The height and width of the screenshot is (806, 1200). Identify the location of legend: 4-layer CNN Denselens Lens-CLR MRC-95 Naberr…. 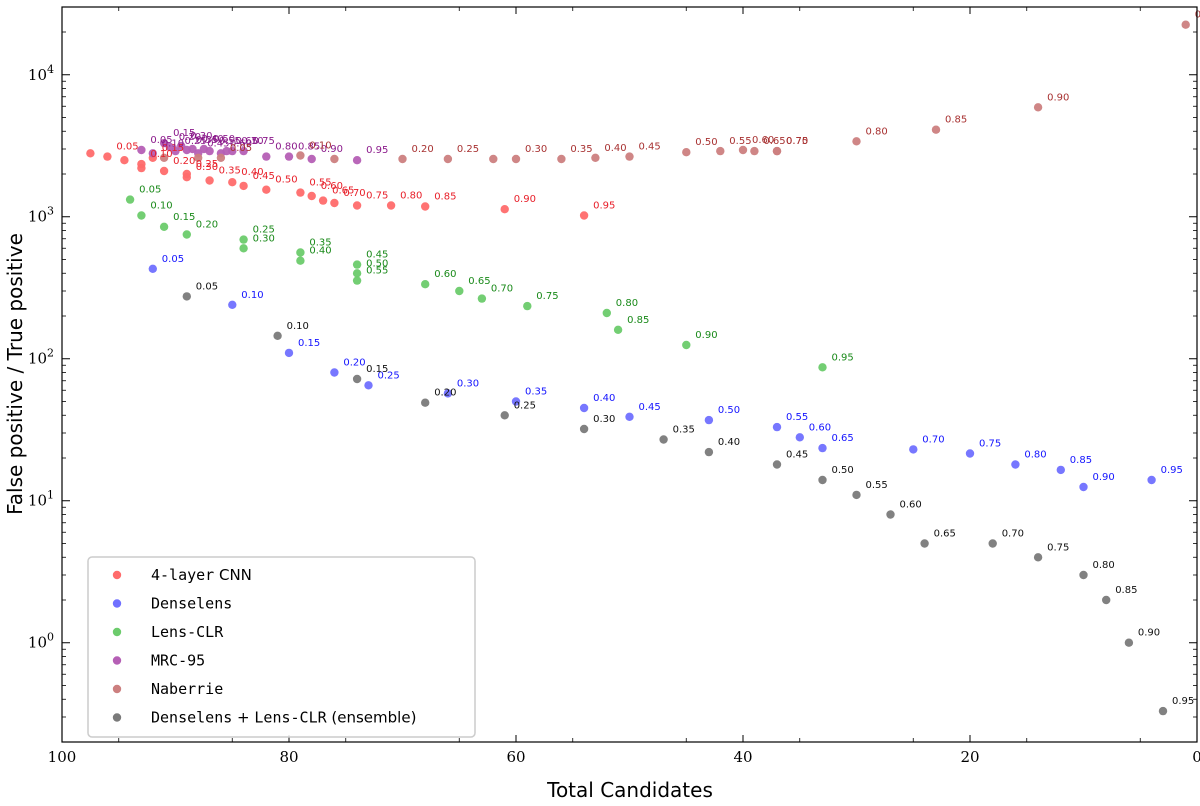
(281, 647).